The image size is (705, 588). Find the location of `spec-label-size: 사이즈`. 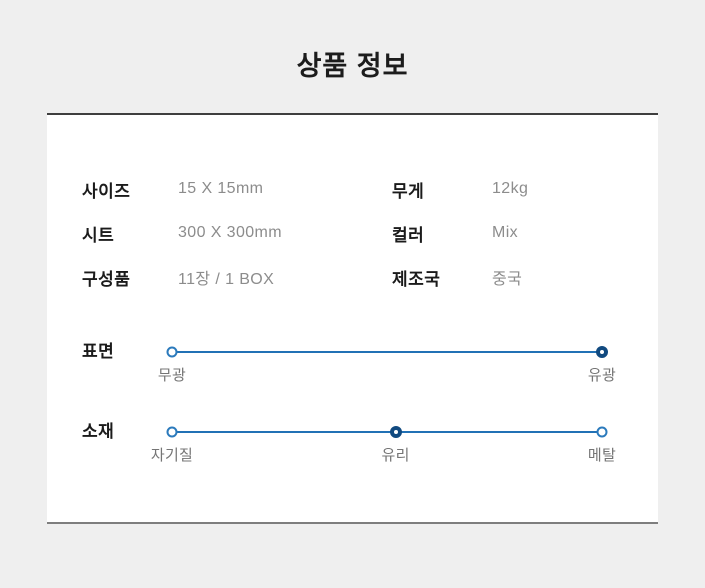

spec-label-size: 사이즈 is located at coordinates (106, 191).